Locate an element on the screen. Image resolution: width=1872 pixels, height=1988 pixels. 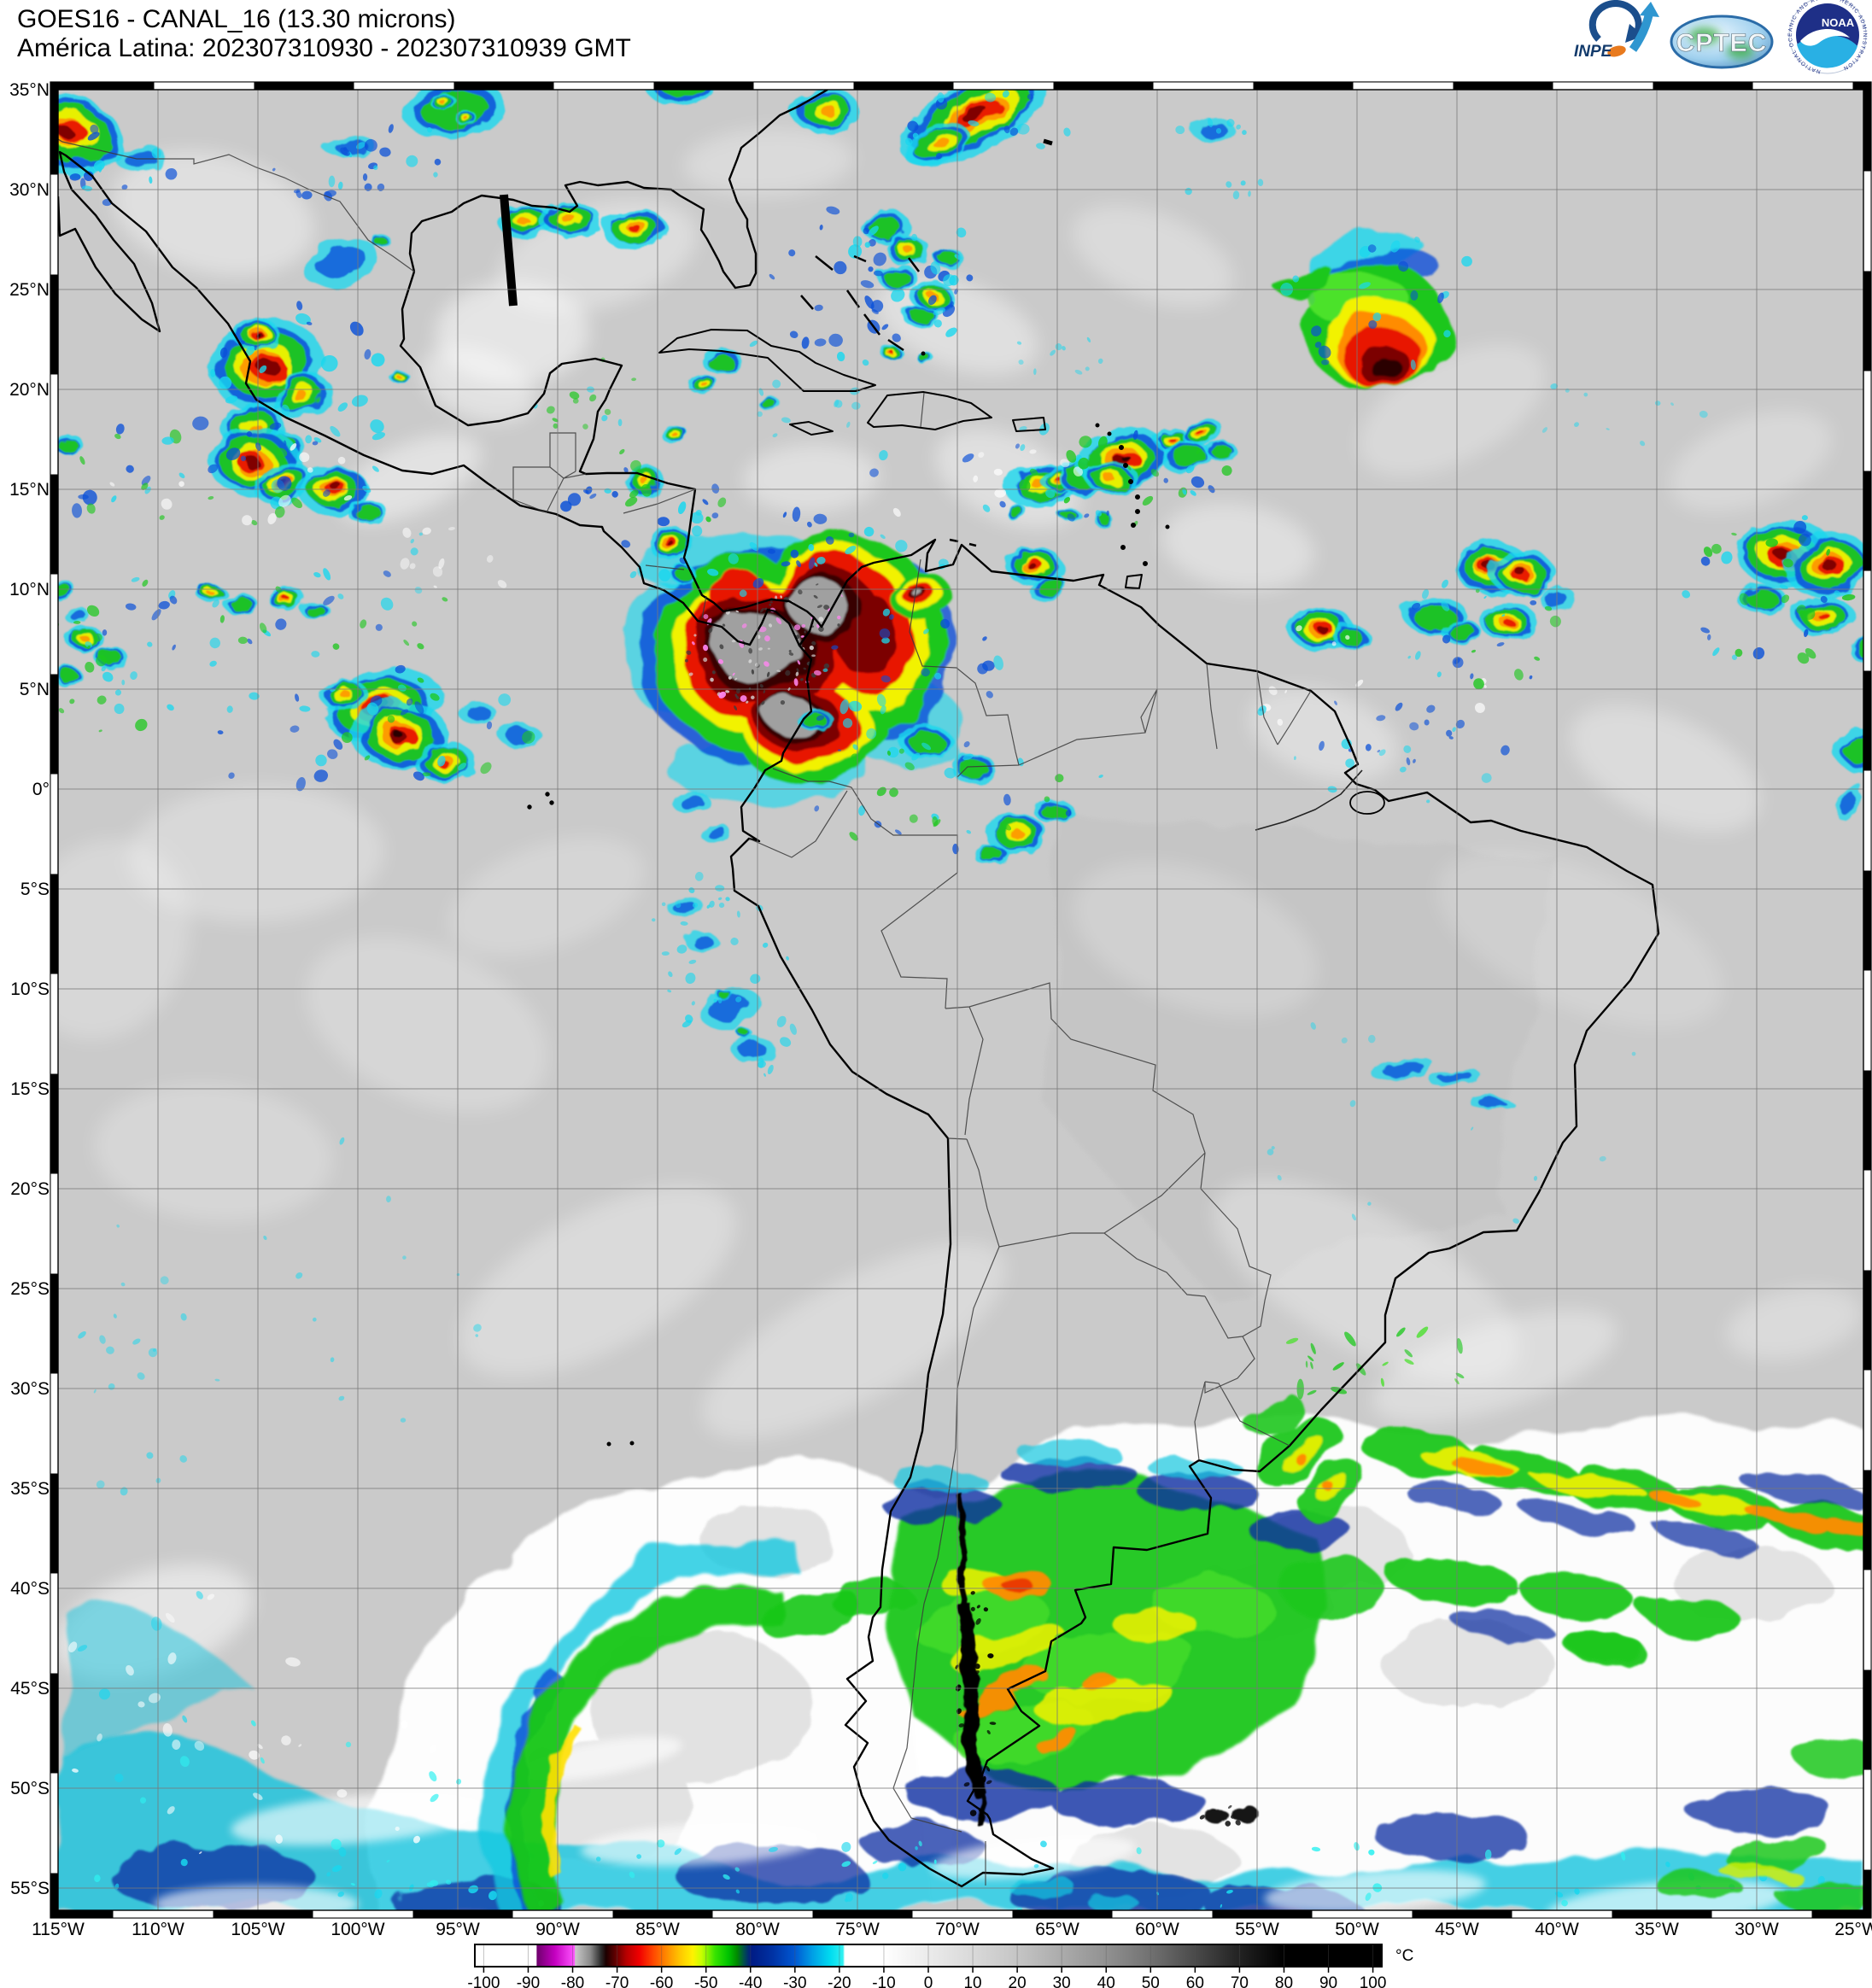
panama-mega-storm is located at coordinates (794, 668).